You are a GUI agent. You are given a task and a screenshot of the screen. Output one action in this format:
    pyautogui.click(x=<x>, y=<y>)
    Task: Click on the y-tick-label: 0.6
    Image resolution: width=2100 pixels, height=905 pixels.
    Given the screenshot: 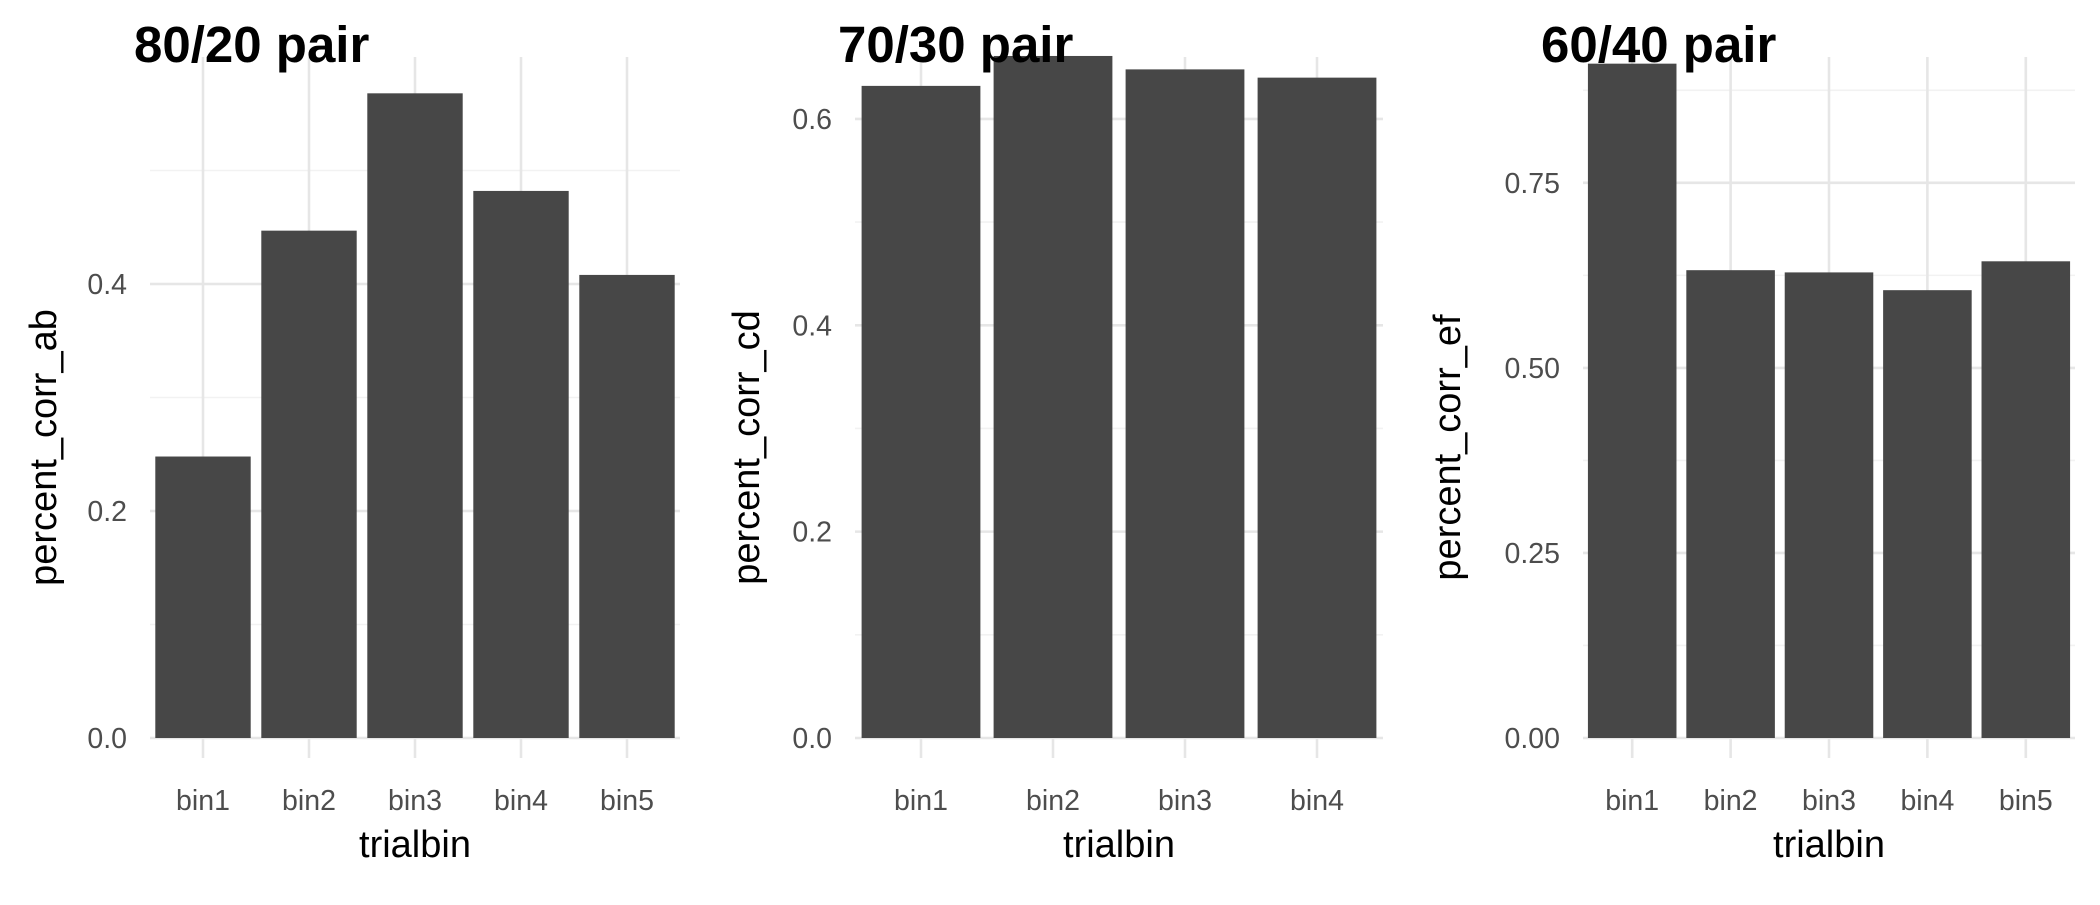 What is the action you would take?
    pyautogui.click(x=812, y=120)
    